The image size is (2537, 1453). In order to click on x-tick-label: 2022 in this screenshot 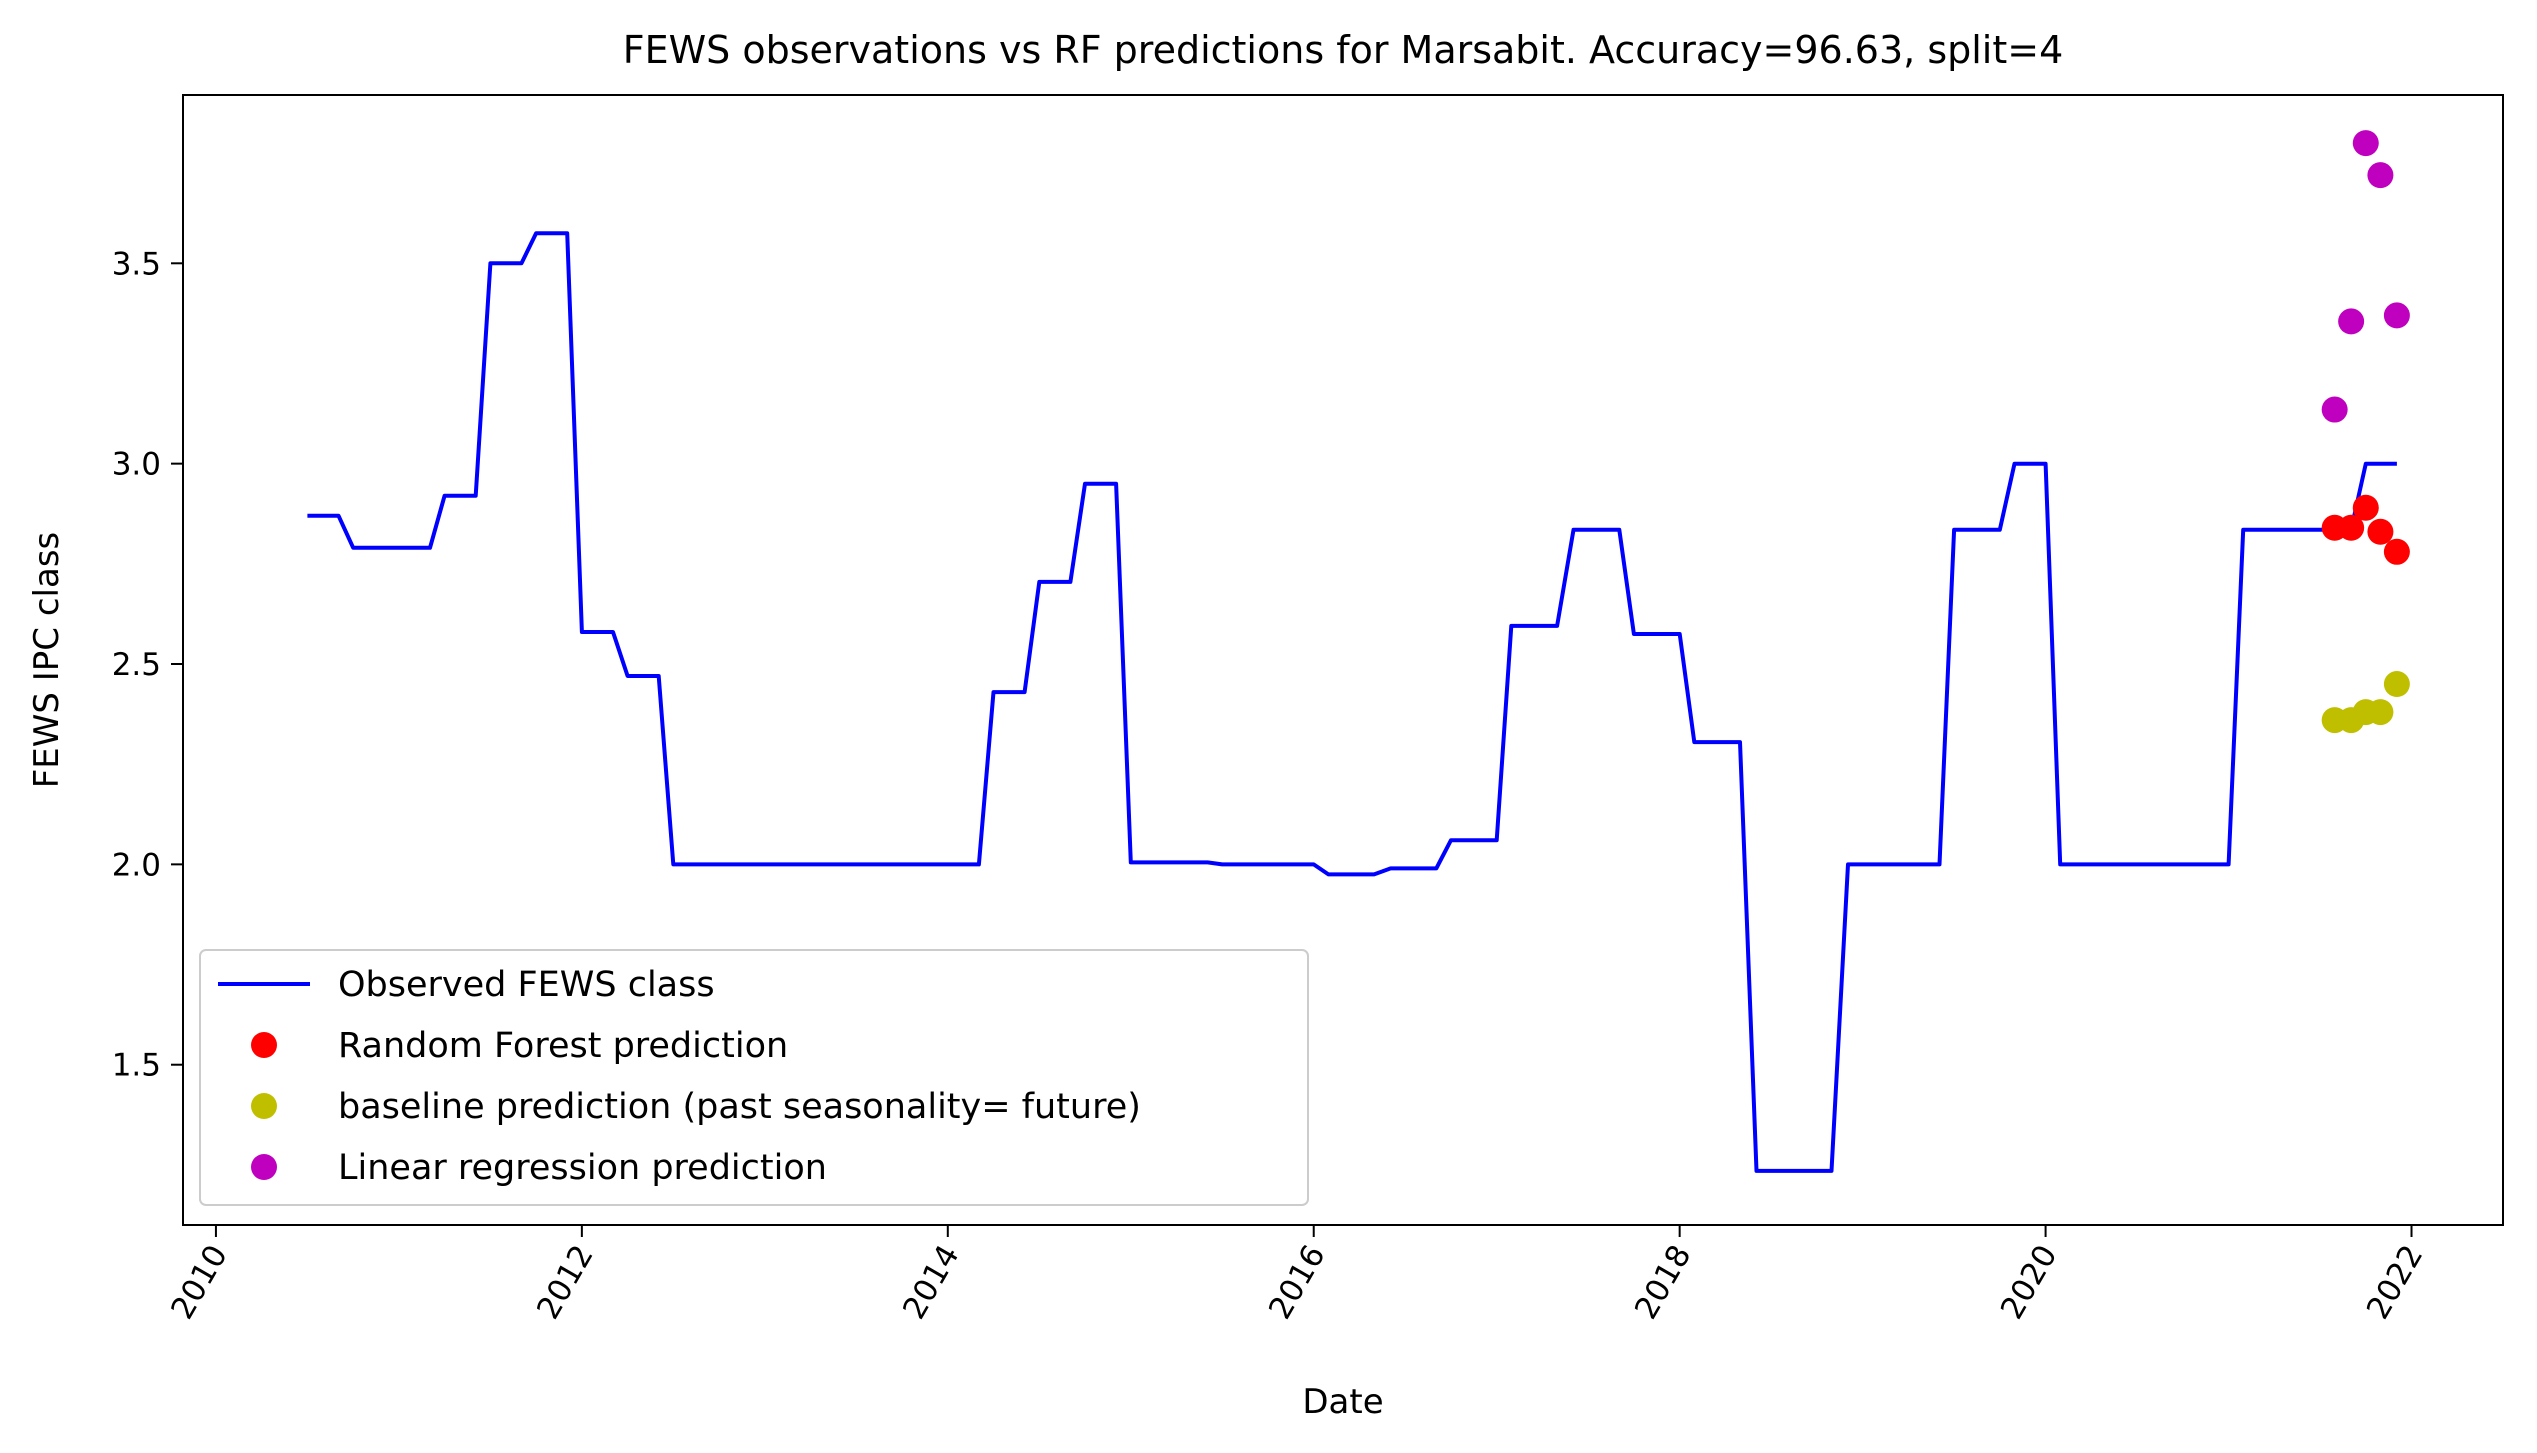, I will do `click(2395, 1282)`.